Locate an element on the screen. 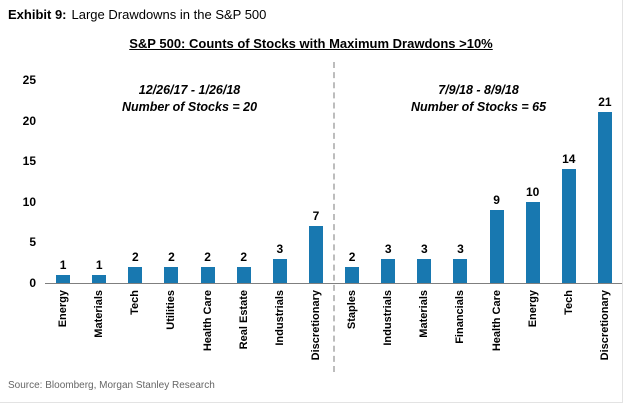 Image resolution: width=623 pixels, height=403 pixels. exhibit-number: Exhibit 9: is located at coordinates (37, 14).